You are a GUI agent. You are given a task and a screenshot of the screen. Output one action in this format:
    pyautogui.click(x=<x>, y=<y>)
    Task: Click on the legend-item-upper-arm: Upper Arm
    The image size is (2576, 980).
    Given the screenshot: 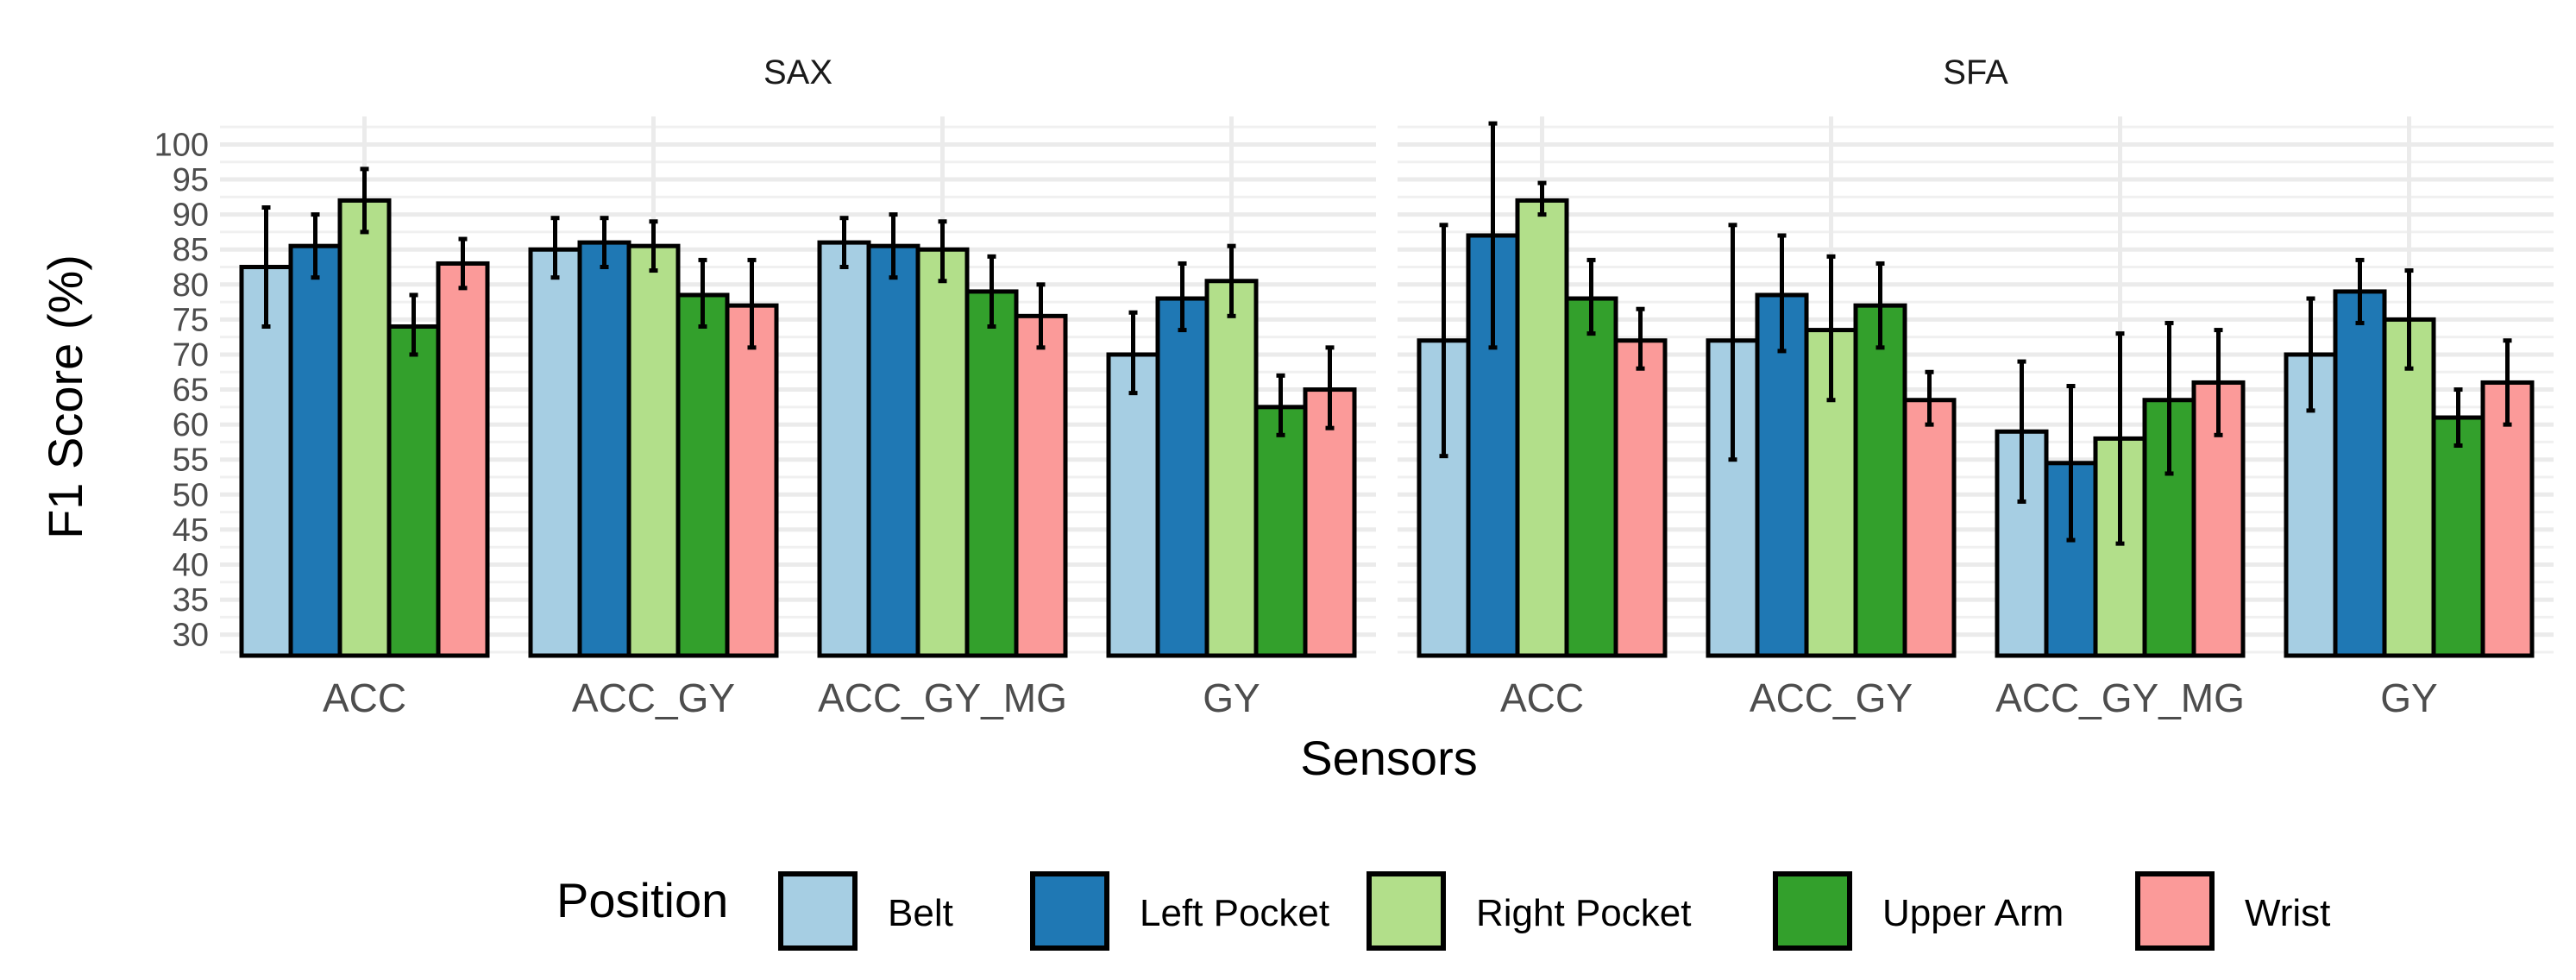 What is the action you would take?
    pyautogui.click(x=1919, y=911)
    